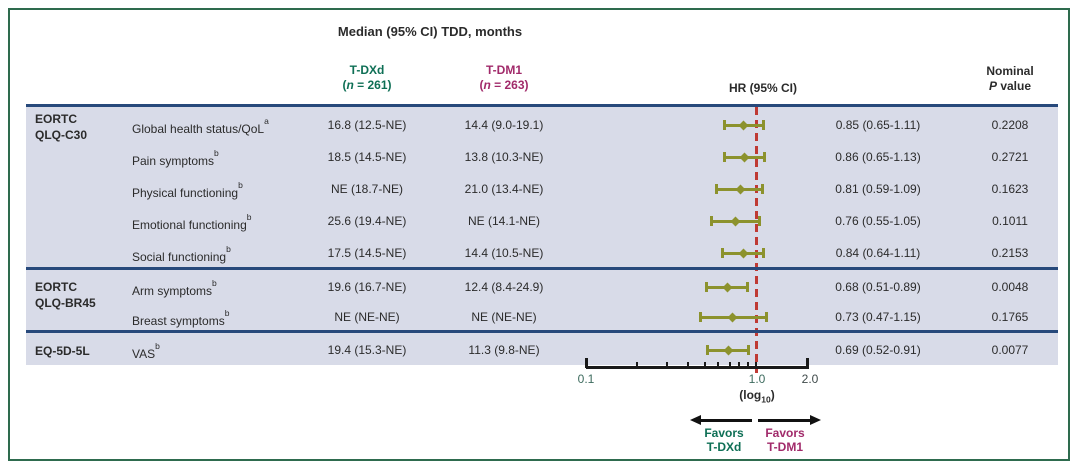 The image size is (1080, 471). I want to click on column-header-hr: HR (95% CI), so click(762, 88).